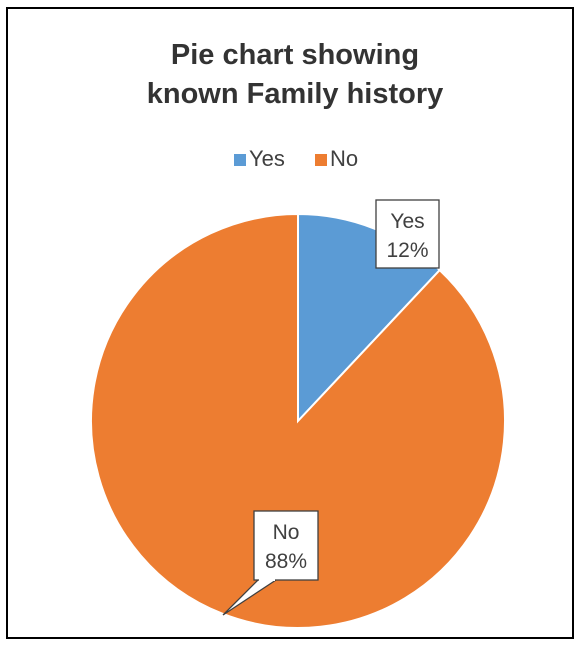 The image size is (581, 646). I want to click on data-label-category: Yes, so click(407, 221).